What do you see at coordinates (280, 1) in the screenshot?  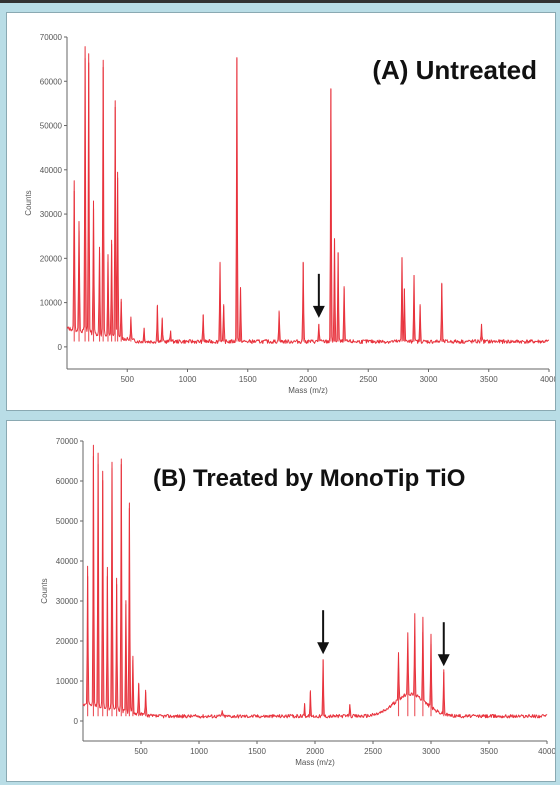 I see `top-border` at bounding box center [280, 1].